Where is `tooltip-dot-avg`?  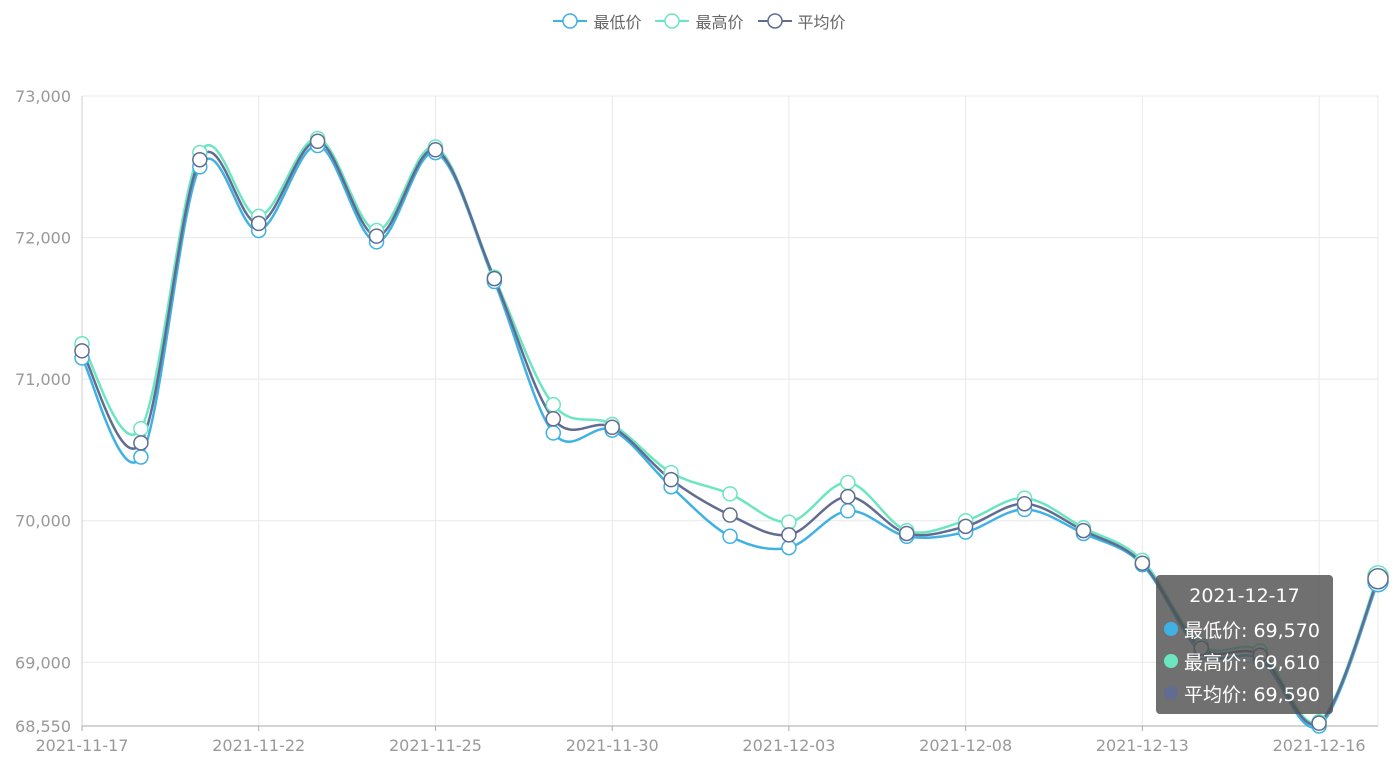 tooltip-dot-avg is located at coordinates (1171, 693).